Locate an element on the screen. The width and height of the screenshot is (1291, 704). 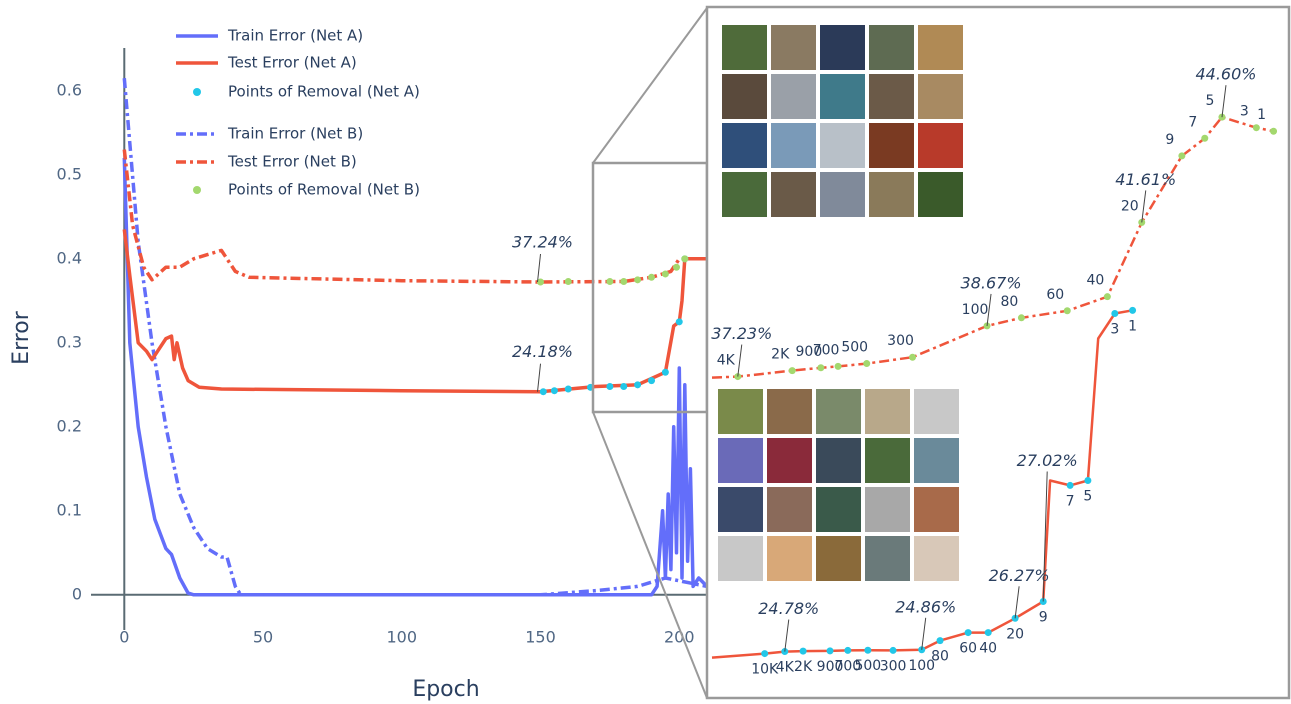
value-label: 41.61% is located at coordinates (1145, 179).